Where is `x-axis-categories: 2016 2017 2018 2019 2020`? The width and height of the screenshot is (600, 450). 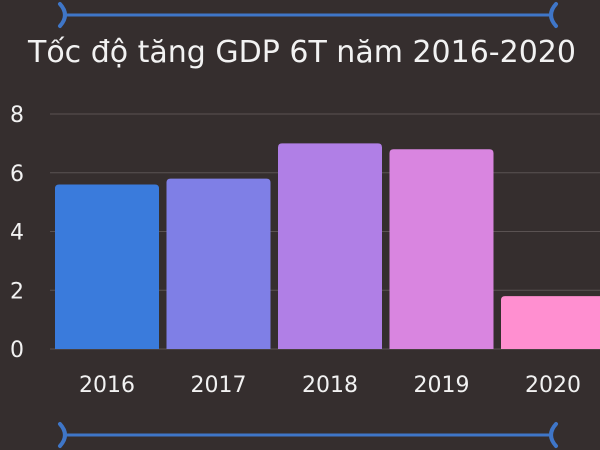 x-axis-categories: 2016 2017 2018 2019 2020 is located at coordinates (330, 385).